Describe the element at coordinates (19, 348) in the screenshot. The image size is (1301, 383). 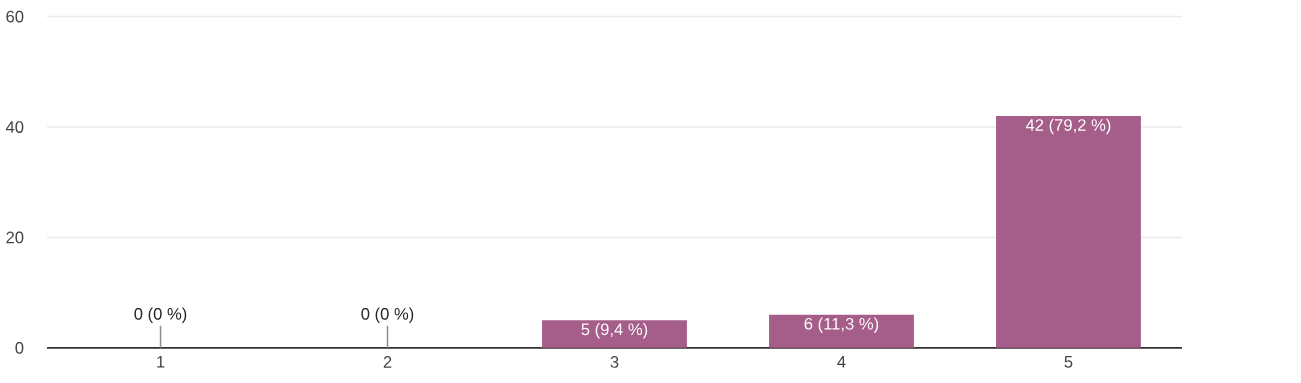
I see `y-tick-label: 0` at that location.